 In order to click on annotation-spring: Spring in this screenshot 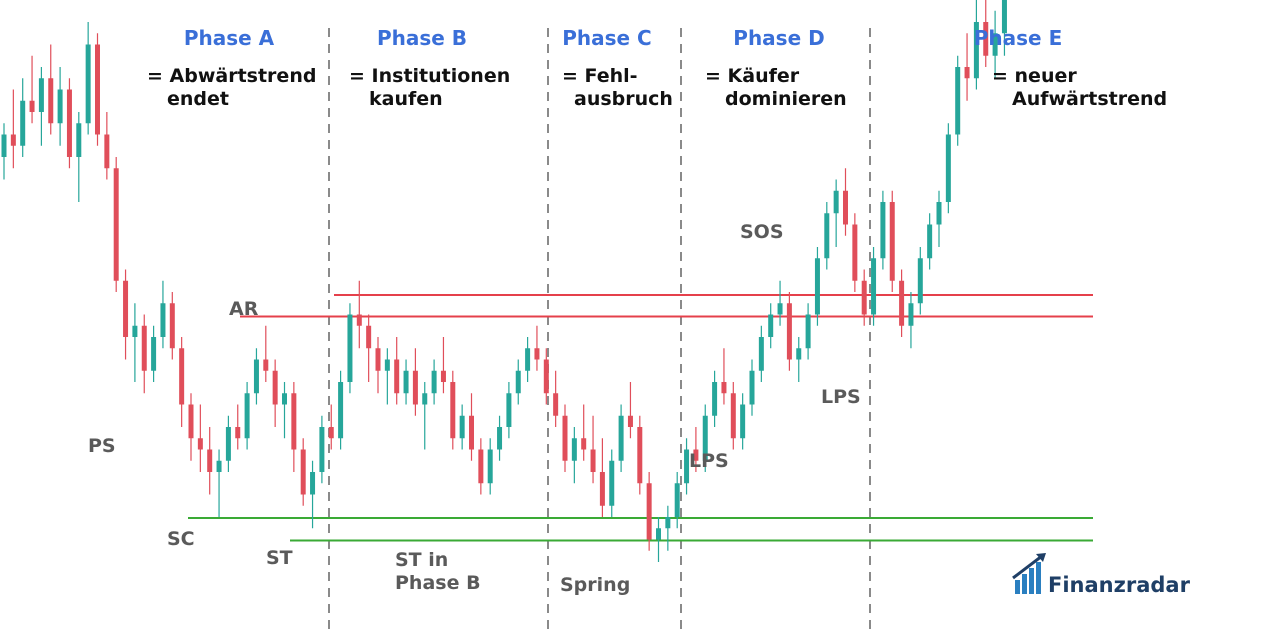, I will do `click(595, 585)`.